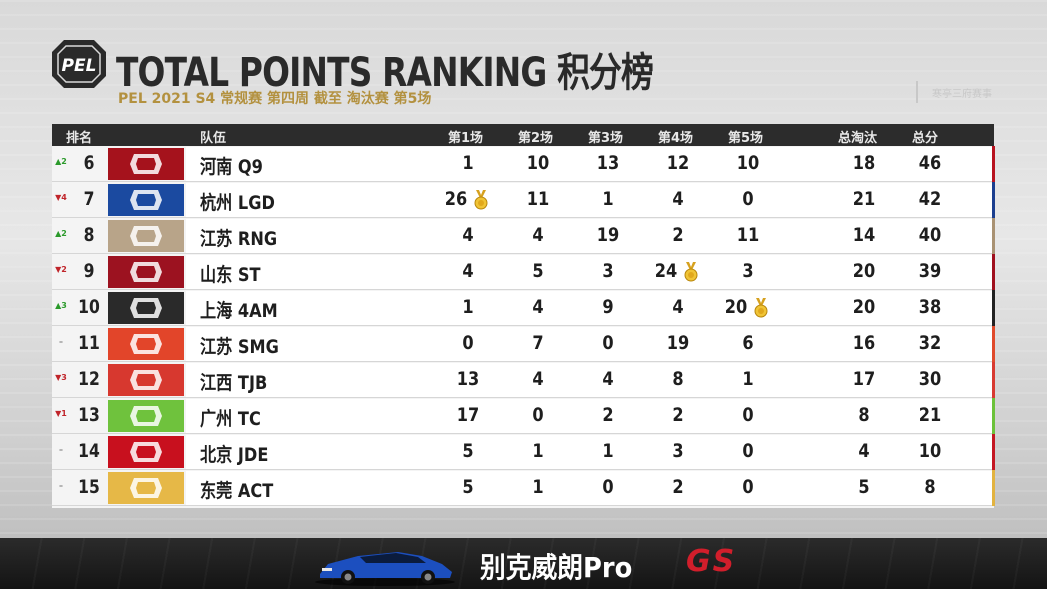 The height and width of the screenshot is (589, 1047). Describe the element at coordinates (538, 199) in the screenshot. I see `cell-m2: 11` at that location.